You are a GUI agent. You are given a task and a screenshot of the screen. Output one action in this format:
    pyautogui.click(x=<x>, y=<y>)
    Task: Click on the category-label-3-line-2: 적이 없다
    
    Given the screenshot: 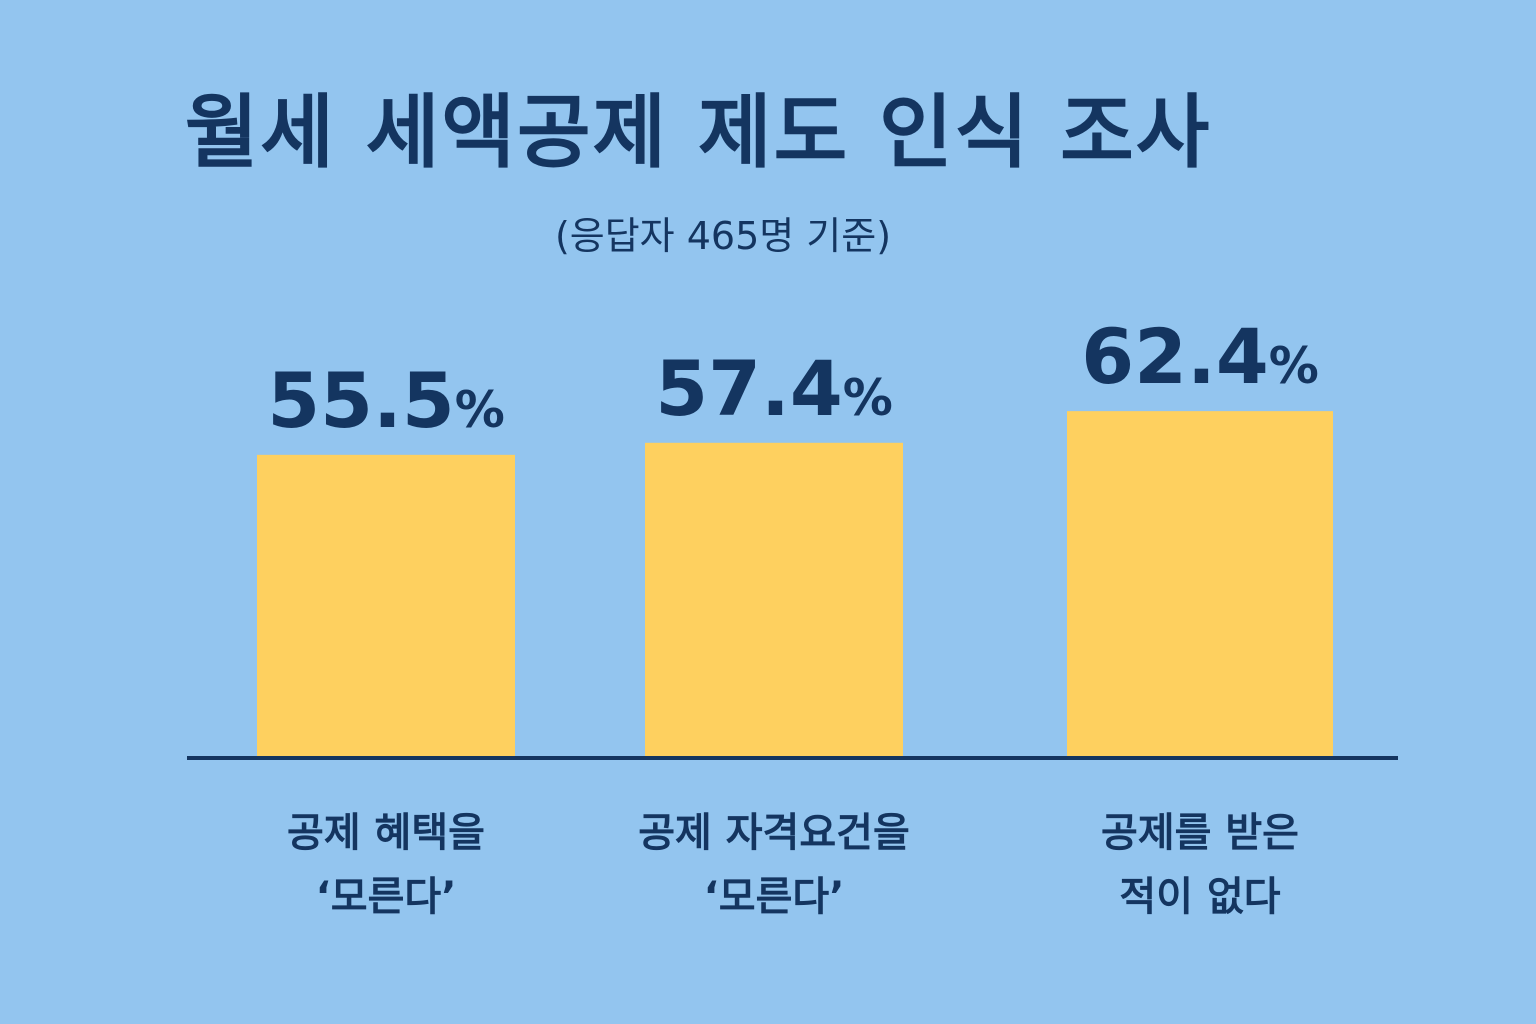 What is the action you would take?
    pyautogui.click(x=1199, y=897)
    